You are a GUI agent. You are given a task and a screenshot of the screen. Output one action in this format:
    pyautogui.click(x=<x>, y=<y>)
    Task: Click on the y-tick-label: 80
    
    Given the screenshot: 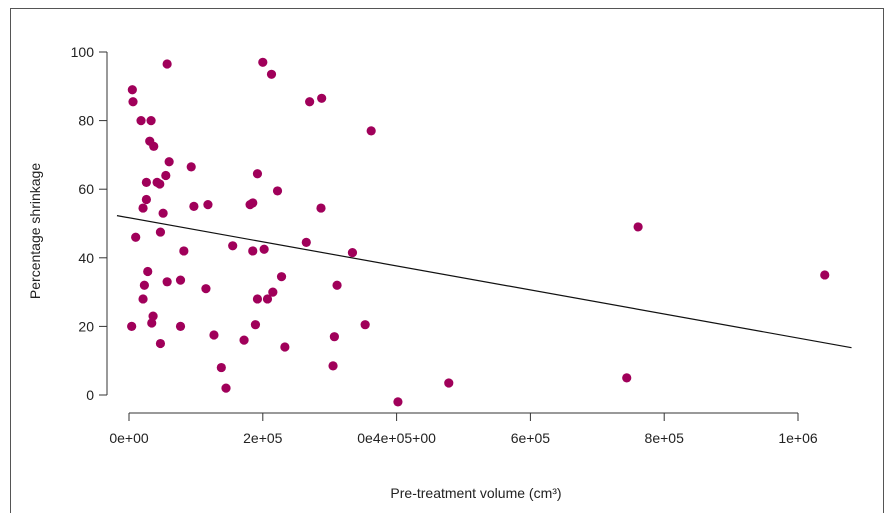 What is the action you would take?
    pyautogui.click(x=86, y=121)
    